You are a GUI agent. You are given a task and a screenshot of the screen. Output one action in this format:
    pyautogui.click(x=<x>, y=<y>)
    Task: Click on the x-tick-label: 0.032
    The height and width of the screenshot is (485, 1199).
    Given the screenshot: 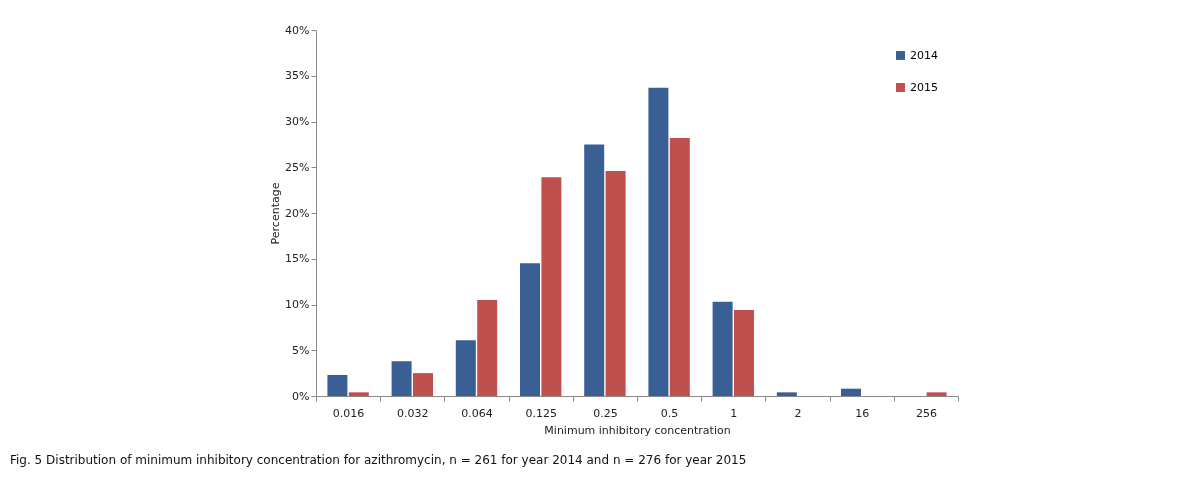 What is the action you would take?
    pyautogui.click(x=413, y=413)
    